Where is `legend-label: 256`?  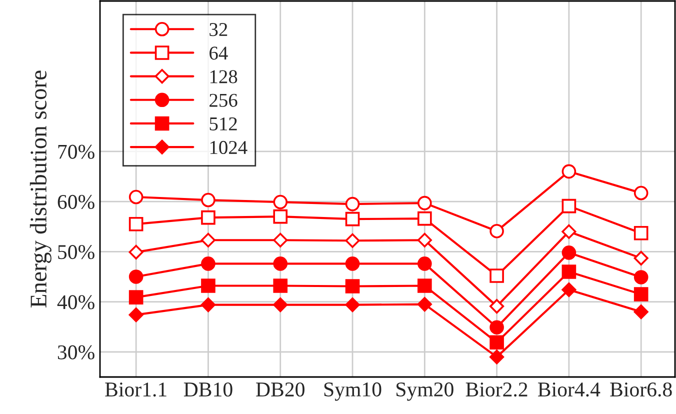 legend-label: 256 is located at coordinates (224, 100).